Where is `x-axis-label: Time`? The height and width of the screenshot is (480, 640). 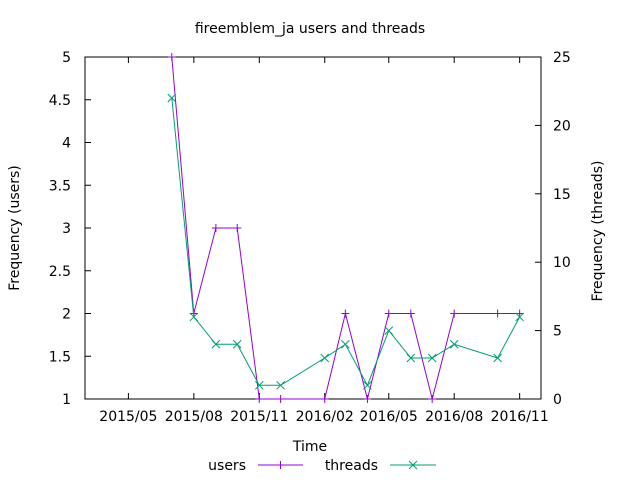
x-axis-label: Time is located at coordinates (309, 447).